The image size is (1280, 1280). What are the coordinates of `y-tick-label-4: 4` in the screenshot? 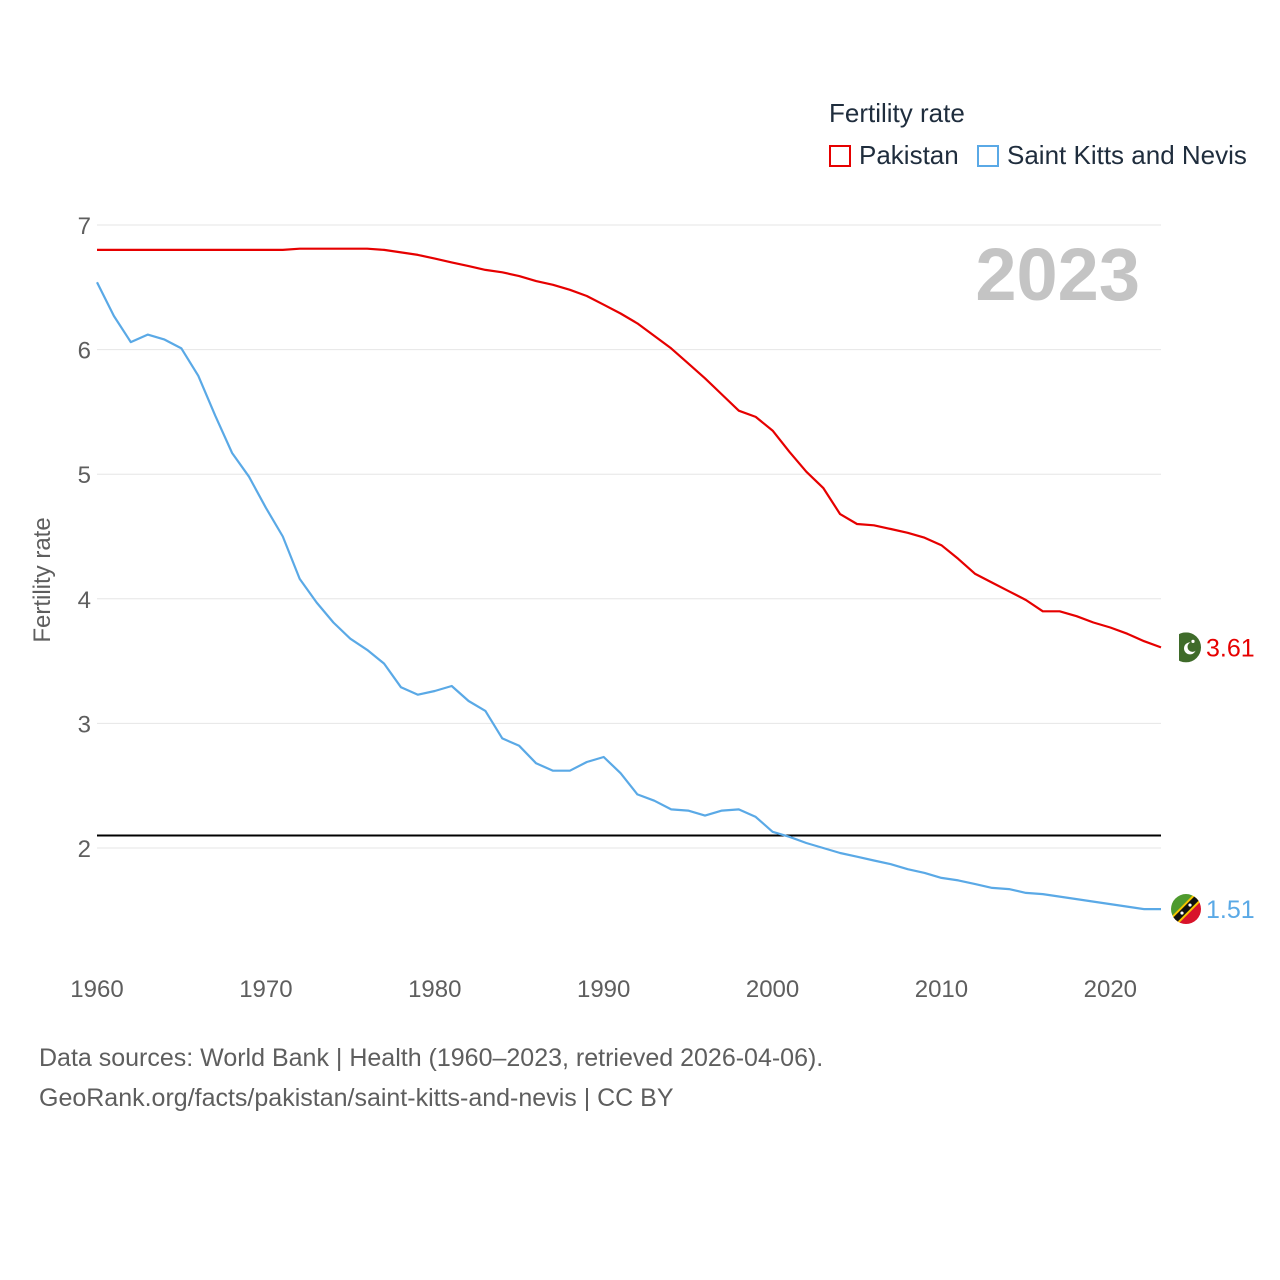 It's located at (84, 600).